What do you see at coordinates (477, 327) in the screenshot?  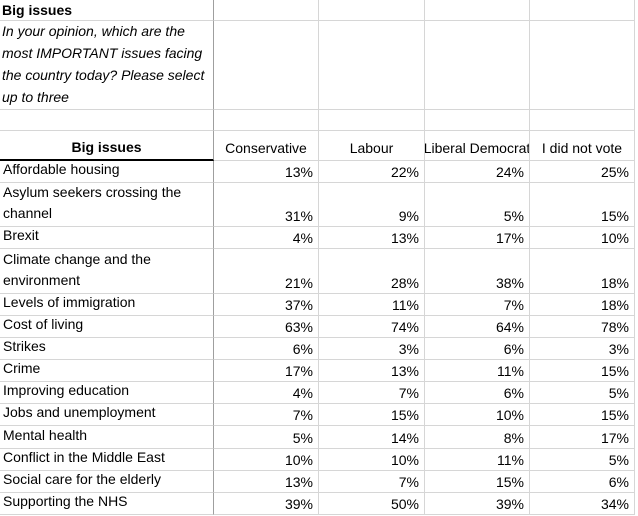 I see `value-cell: 64%` at bounding box center [477, 327].